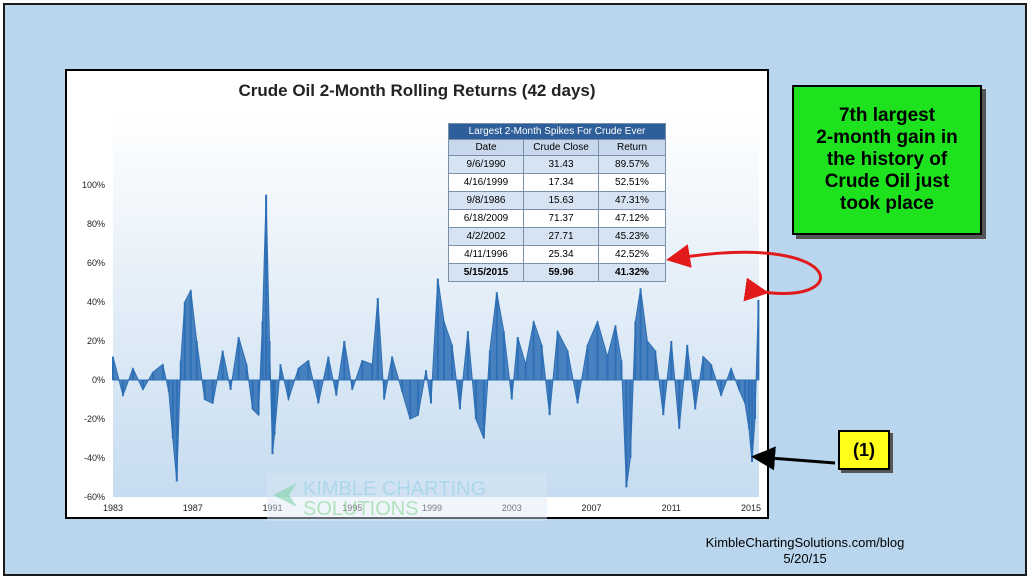 Image resolution: width=1030 pixels, height=579 pixels. I want to click on row-date: 9/8/1986, so click(486, 200).